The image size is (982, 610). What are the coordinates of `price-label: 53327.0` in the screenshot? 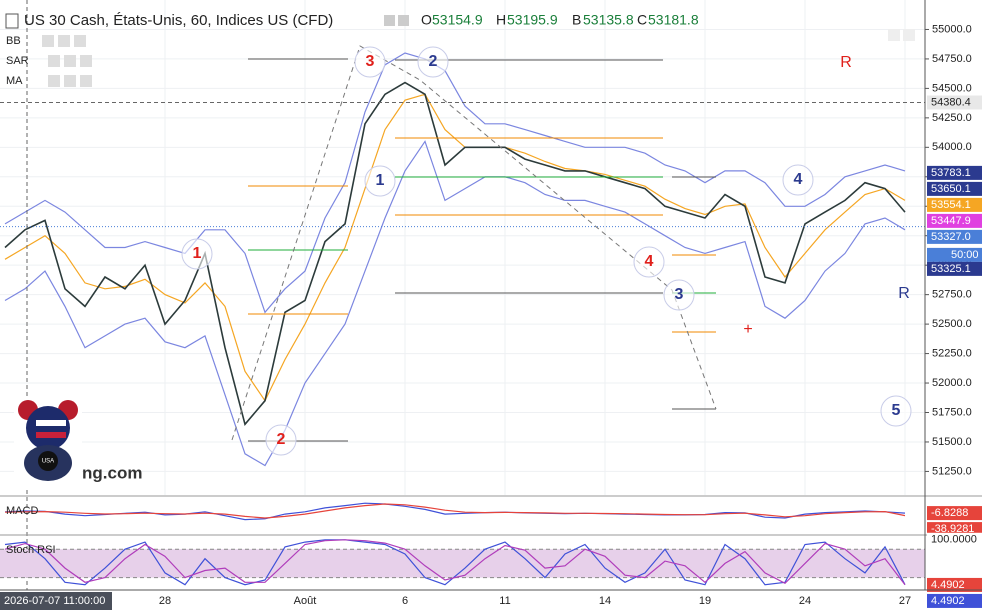 It's located at (951, 237).